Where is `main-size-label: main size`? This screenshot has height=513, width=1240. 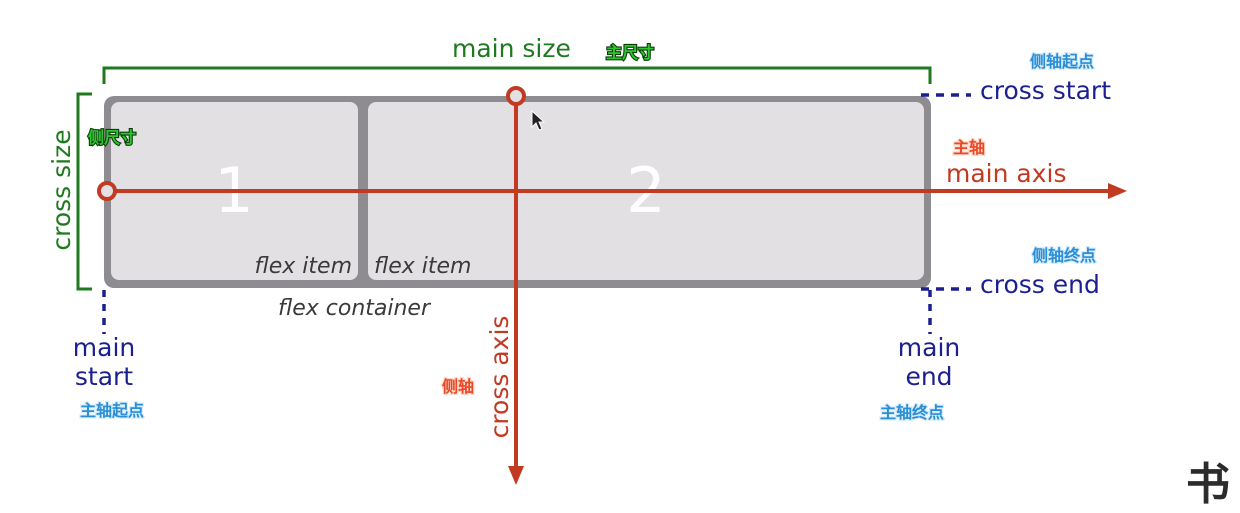 main-size-label: main size is located at coordinates (511, 48).